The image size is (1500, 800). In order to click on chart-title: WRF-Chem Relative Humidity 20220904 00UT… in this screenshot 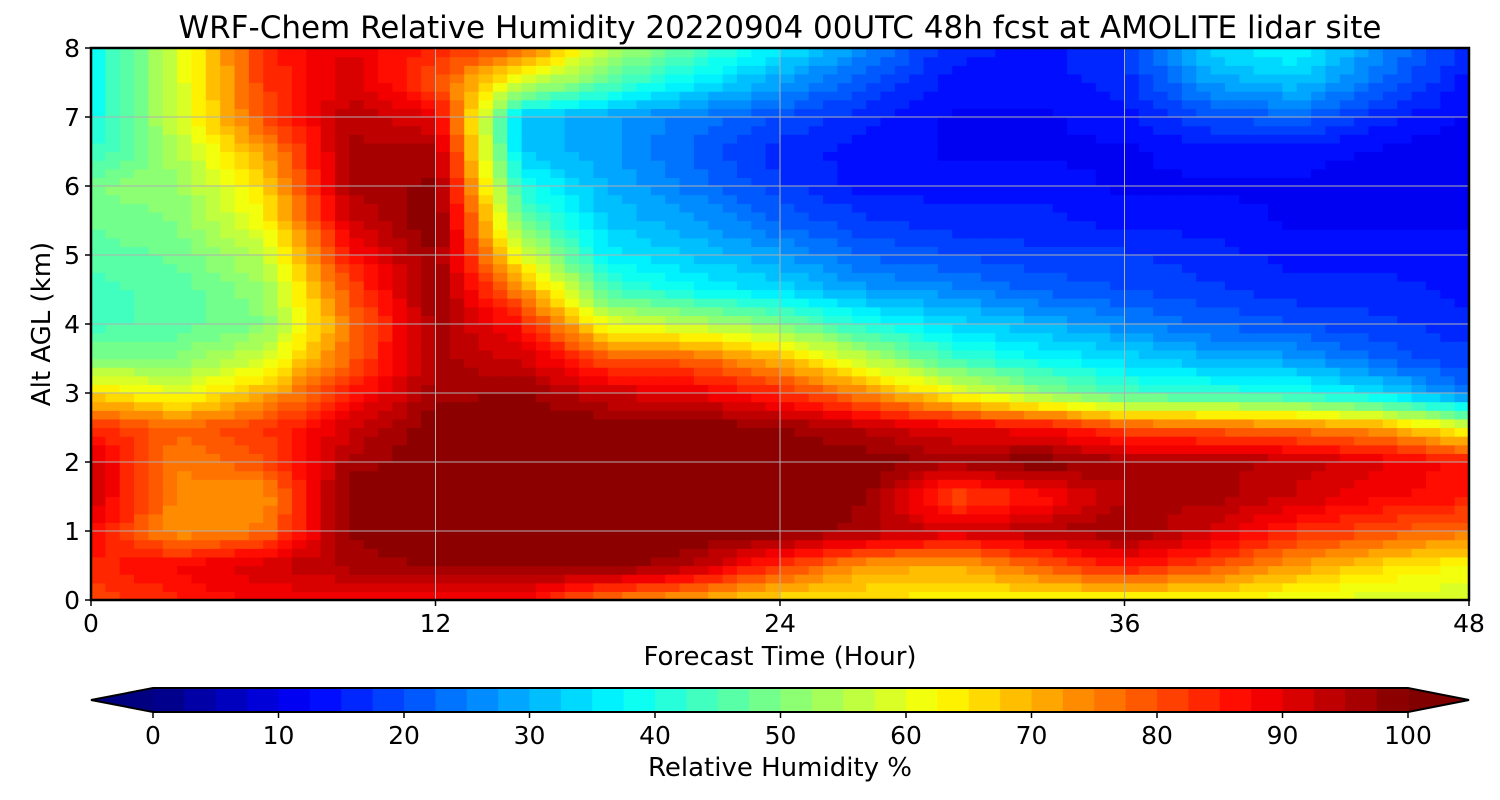, I will do `click(779, 28)`.